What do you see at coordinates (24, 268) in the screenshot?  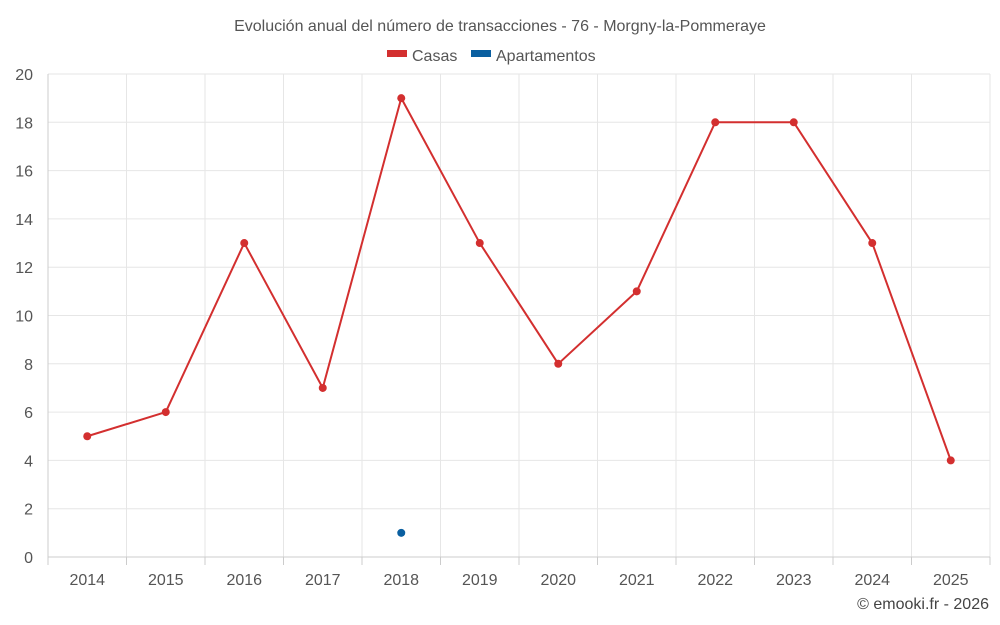 I see `y-tick-label: 12` at bounding box center [24, 268].